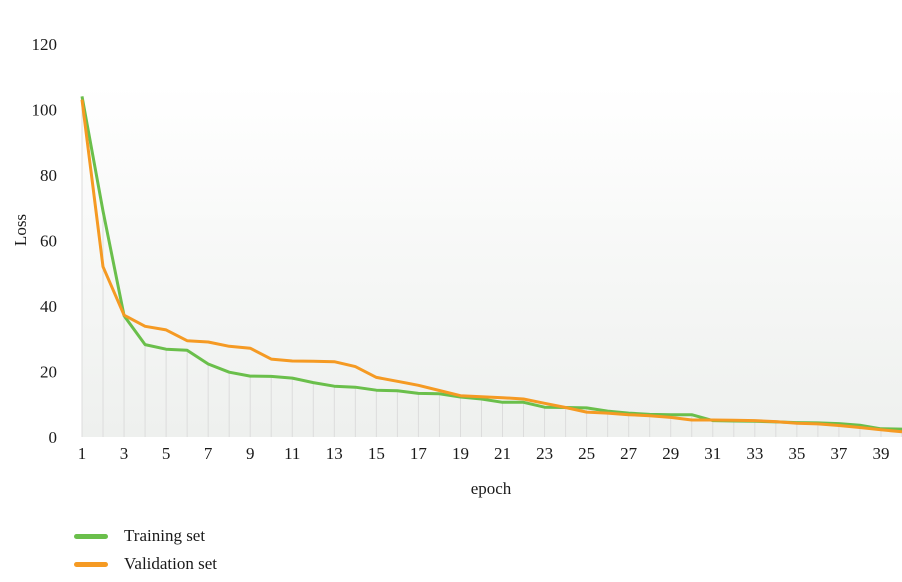 The width and height of the screenshot is (902, 582). I want to click on legend: Training set Validation set, so click(145, 550).